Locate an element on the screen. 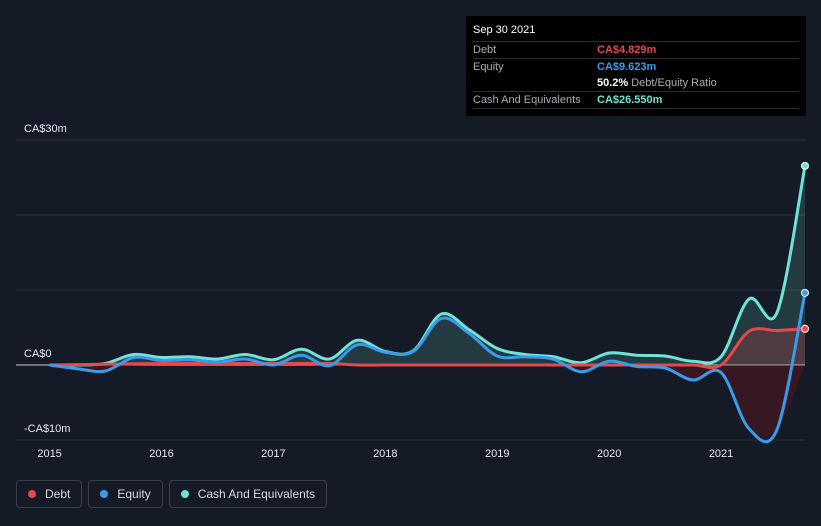  legend-cash-dot-icon is located at coordinates (184, 494).